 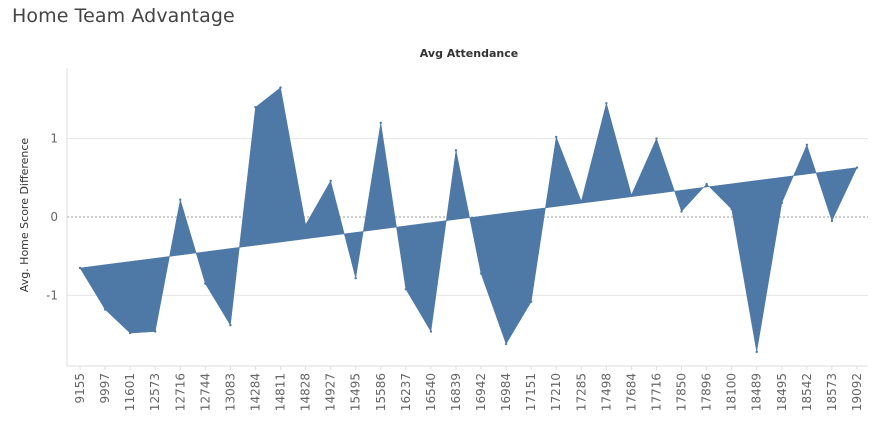 I want to click on x-tick-label: 14828, so click(x=306, y=392).